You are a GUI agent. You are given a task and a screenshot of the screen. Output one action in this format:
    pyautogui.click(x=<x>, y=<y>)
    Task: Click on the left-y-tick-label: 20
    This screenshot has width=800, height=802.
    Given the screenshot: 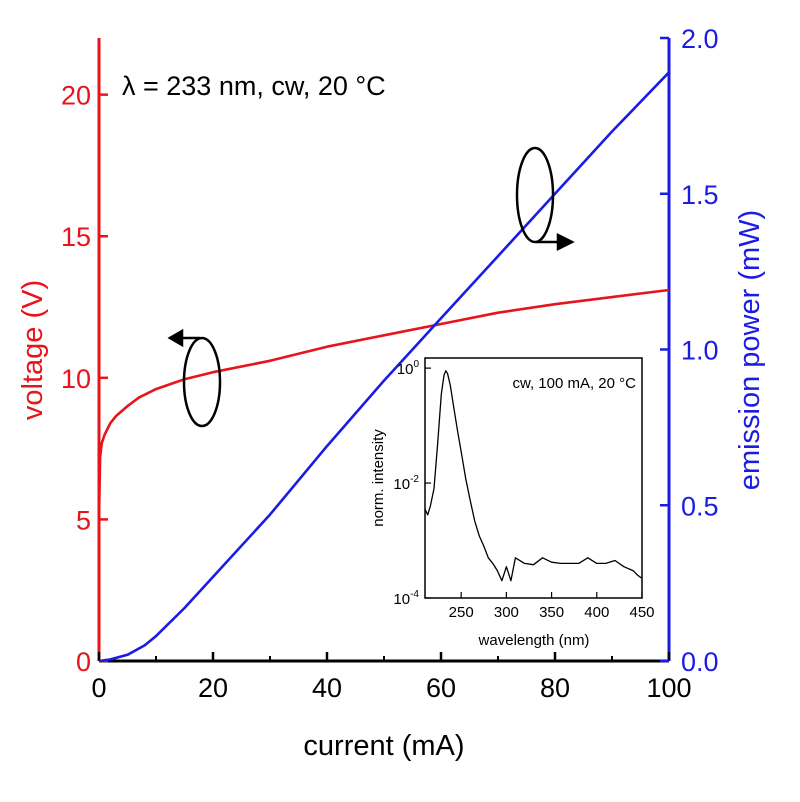 What is the action you would take?
    pyautogui.click(x=76, y=96)
    